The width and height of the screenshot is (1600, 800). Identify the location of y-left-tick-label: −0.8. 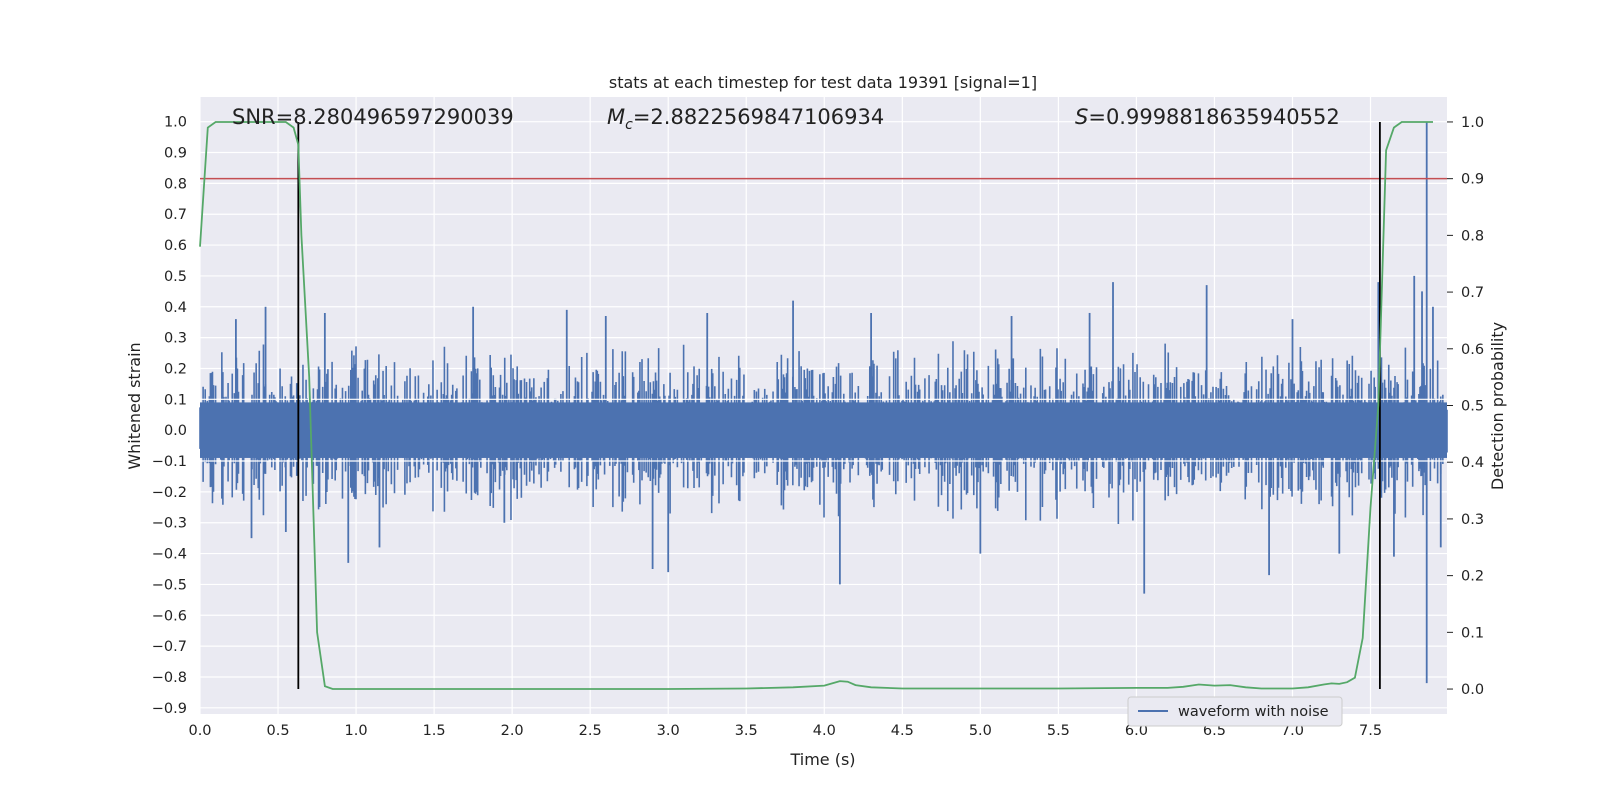
(169, 678).